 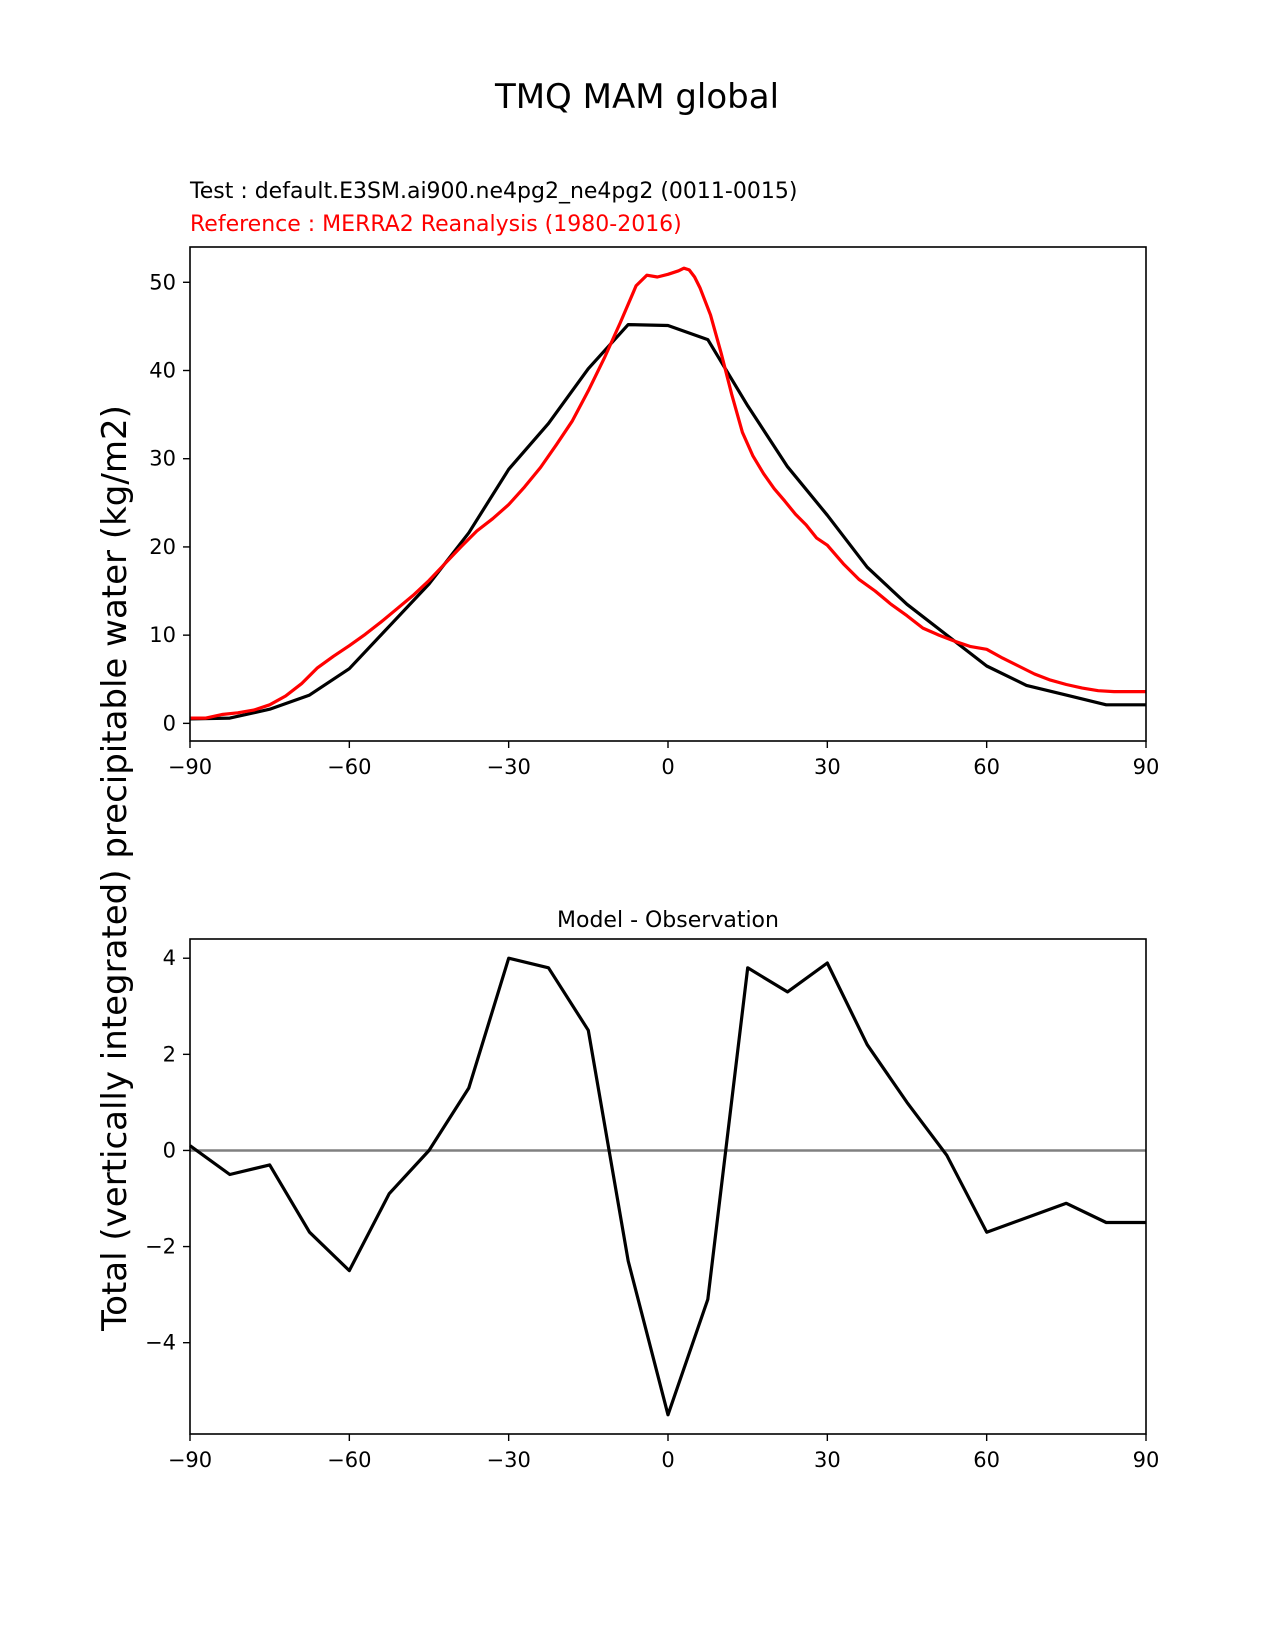 What do you see at coordinates (162, 282) in the screenshot?
I see `y-tick-label: 50` at bounding box center [162, 282].